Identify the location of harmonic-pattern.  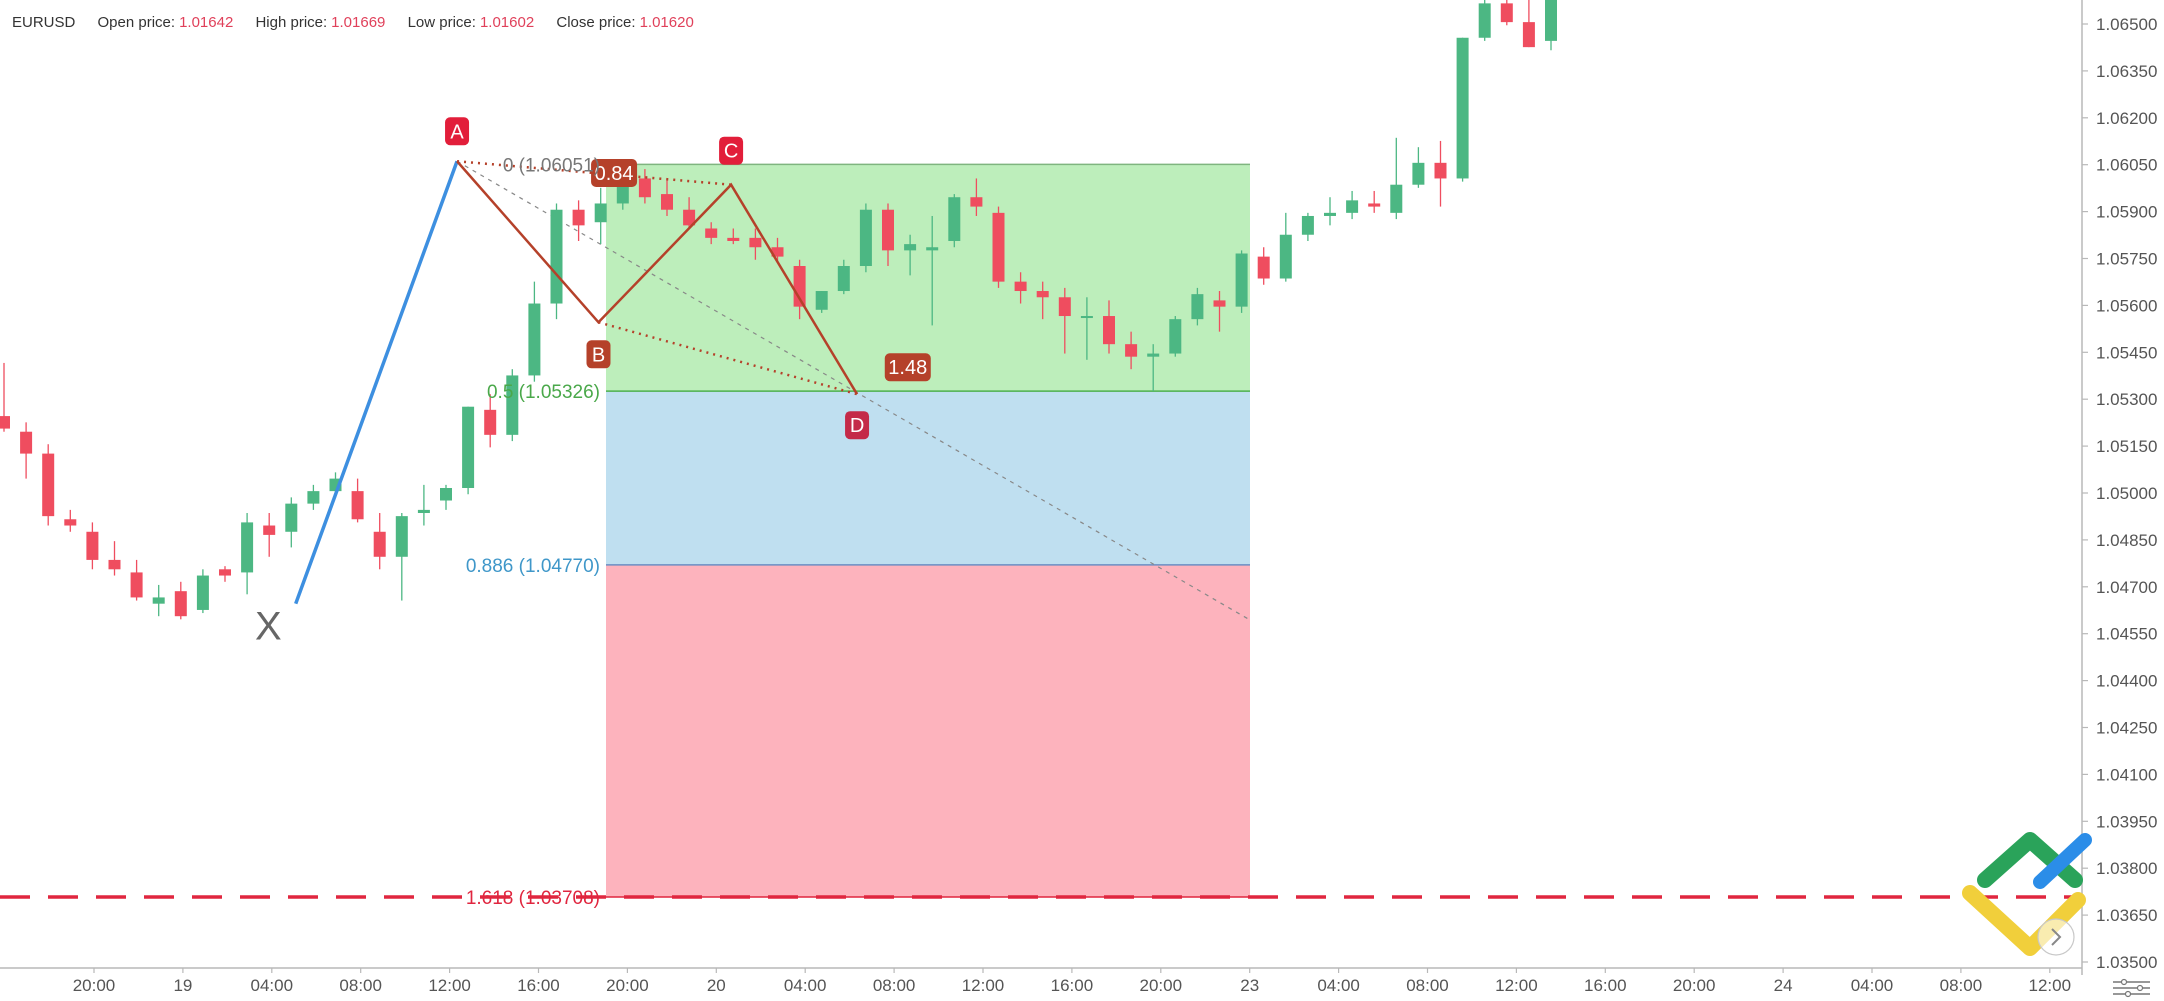
(576, 382).